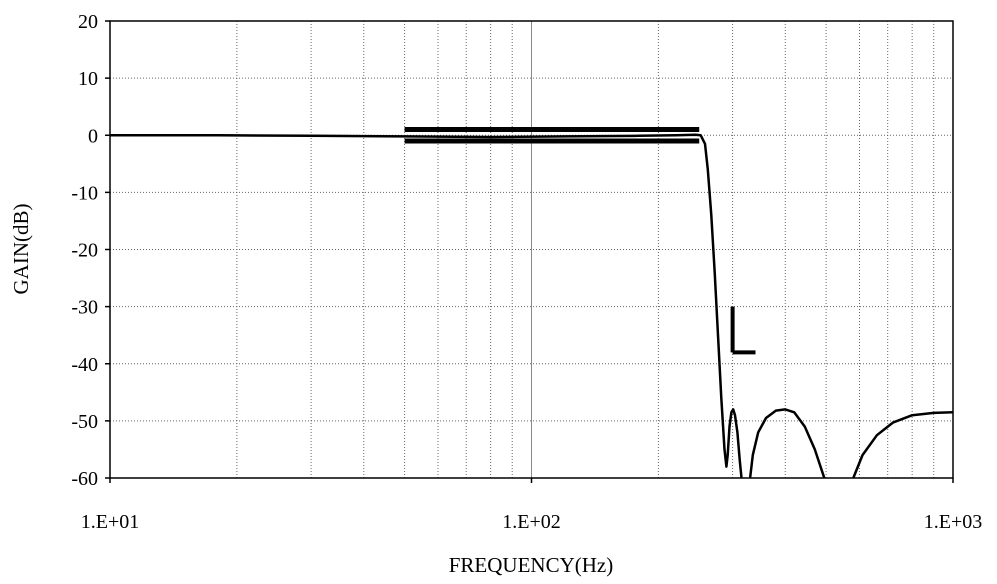  I want to click on y-axis-tick-labels: 20 10 0 -10 -20 -30 -40 -50 -60, so click(84, 250).